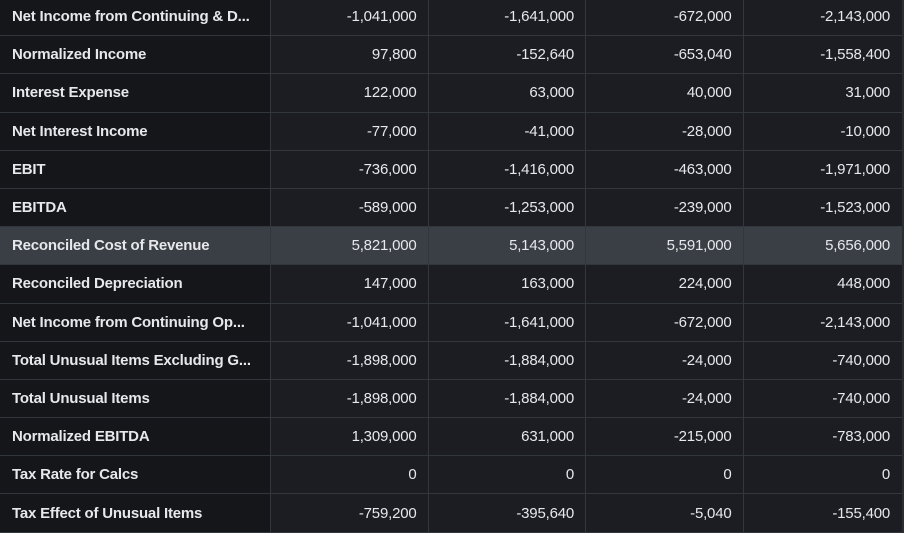  What do you see at coordinates (857, 246) in the screenshot?
I see `row-value: 5,656,000` at bounding box center [857, 246].